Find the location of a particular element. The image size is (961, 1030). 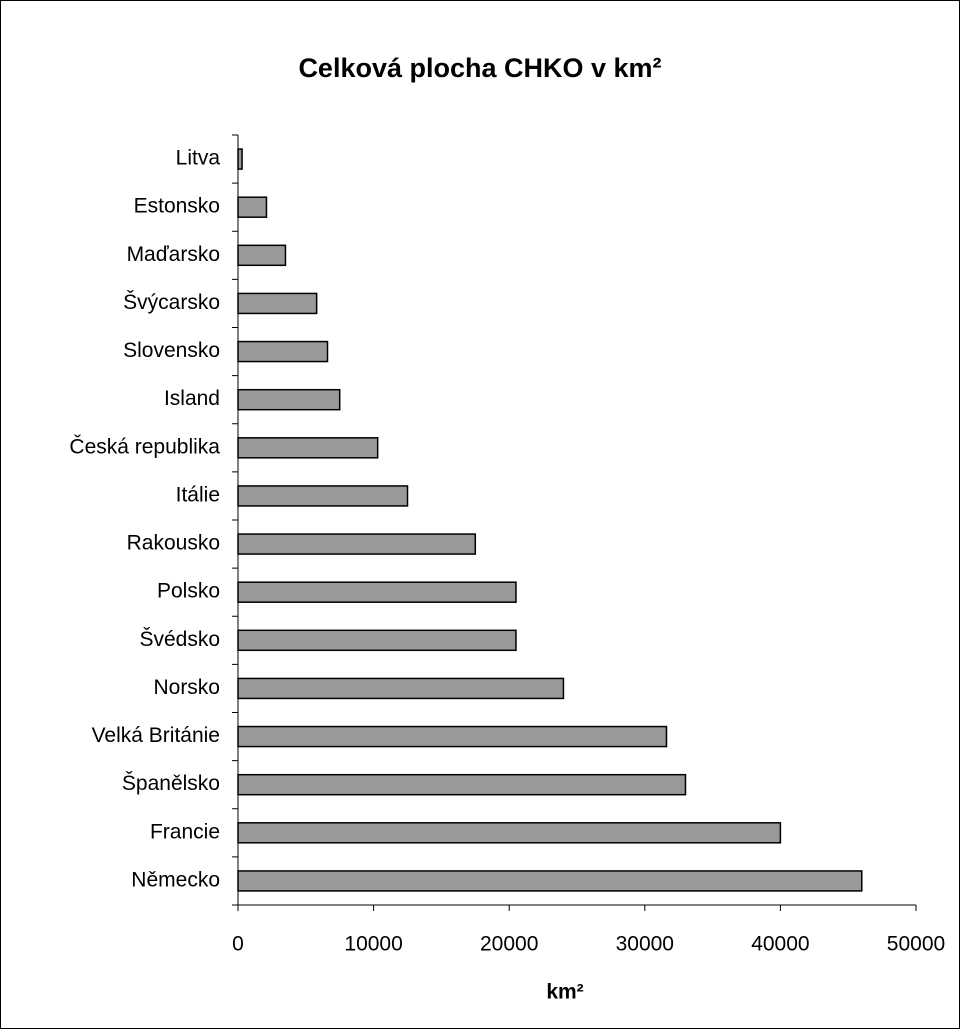

chart-title: Celková plocha CHKO v km² is located at coordinates (479, 68).